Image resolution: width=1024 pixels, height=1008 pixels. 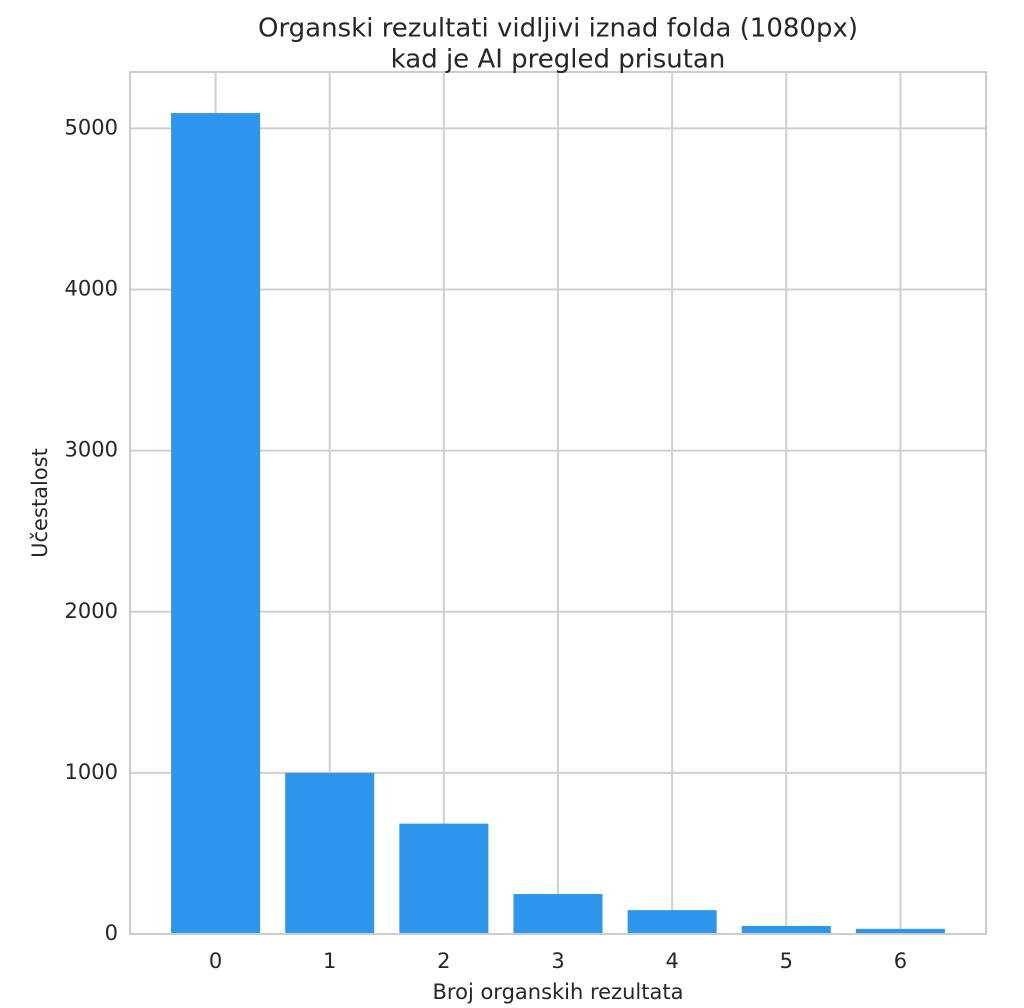 What do you see at coordinates (91, 127) in the screenshot?
I see `y-tick-label: 5000` at bounding box center [91, 127].